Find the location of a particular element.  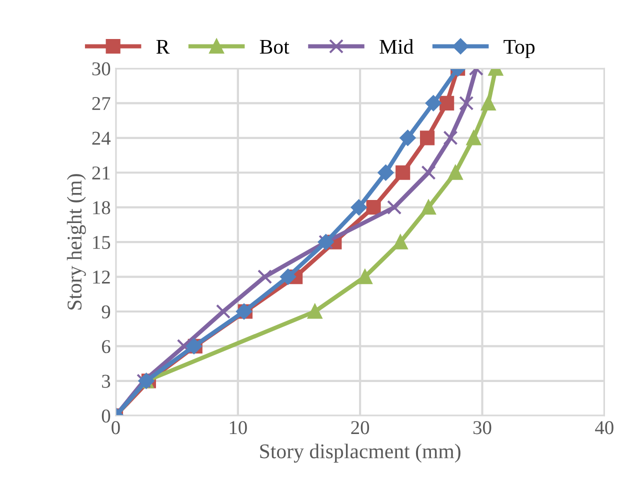

legend-label: Mid is located at coordinates (397, 46).